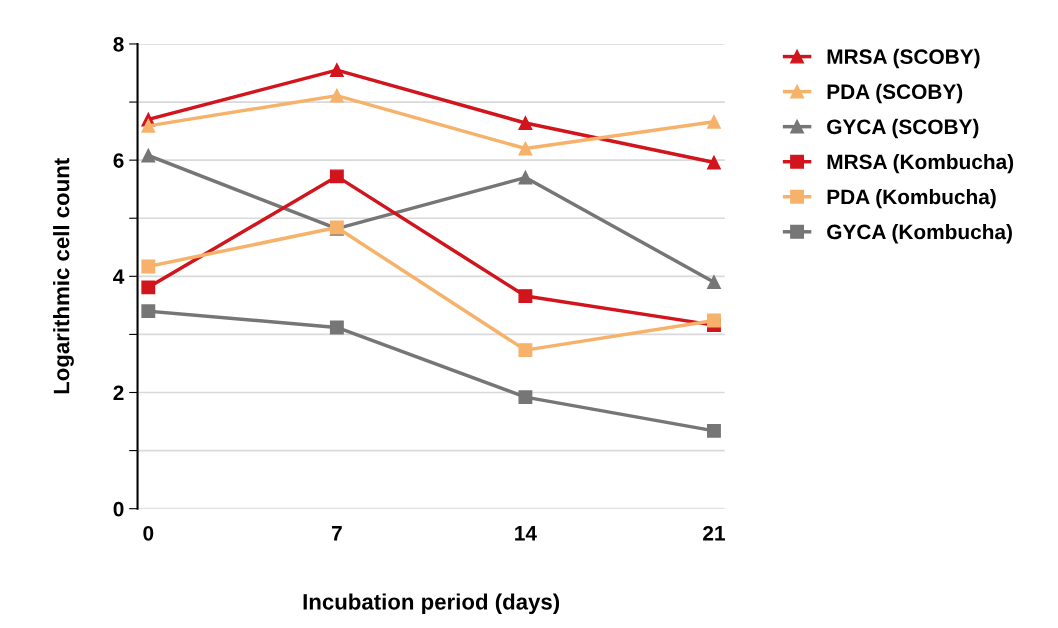 The height and width of the screenshot is (628, 1058). What do you see at coordinates (526, 533) in the screenshot?
I see `x-tick-label: 14` at bounding box center [526, 533].